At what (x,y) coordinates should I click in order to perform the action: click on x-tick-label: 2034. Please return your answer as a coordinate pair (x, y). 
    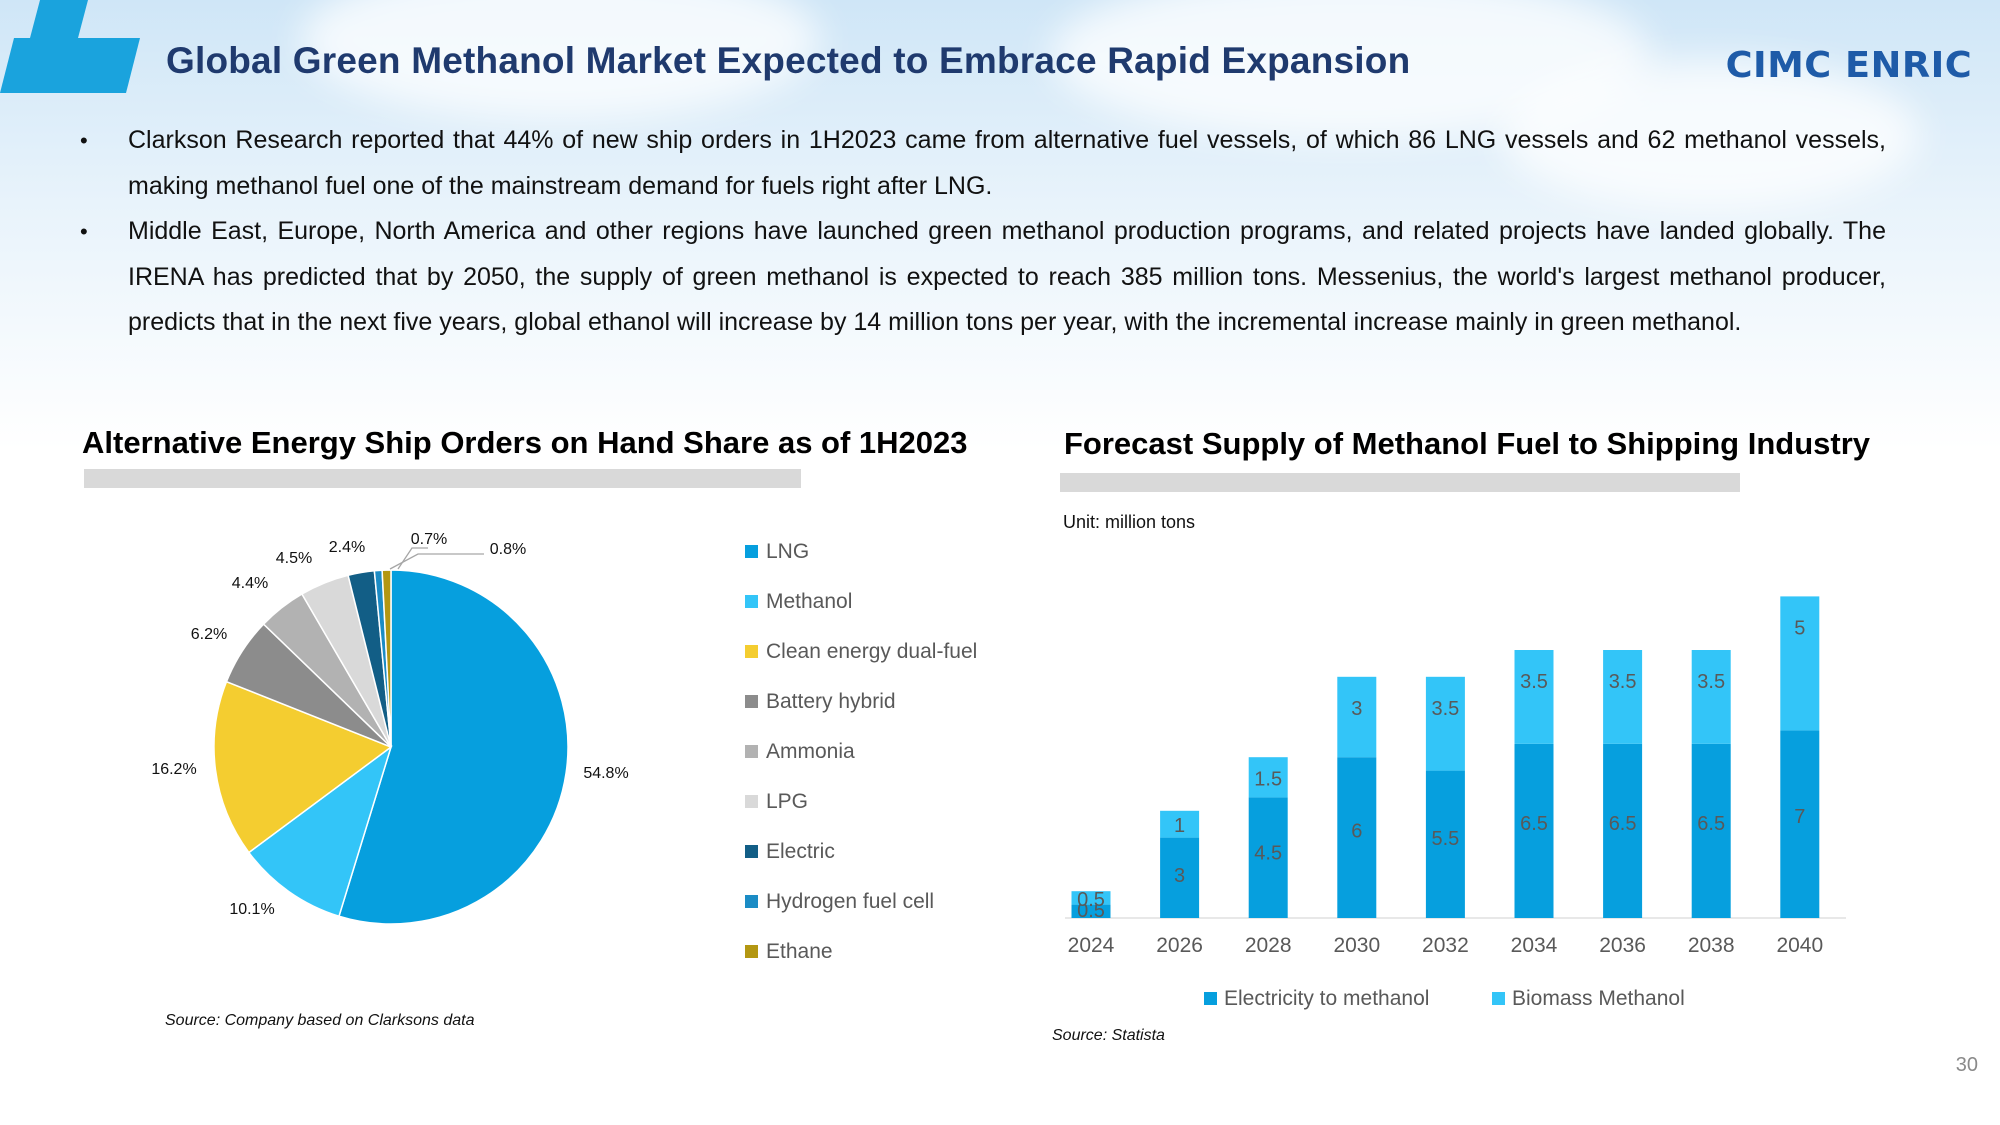
    Looking at the image, I should click on (1534, 945).